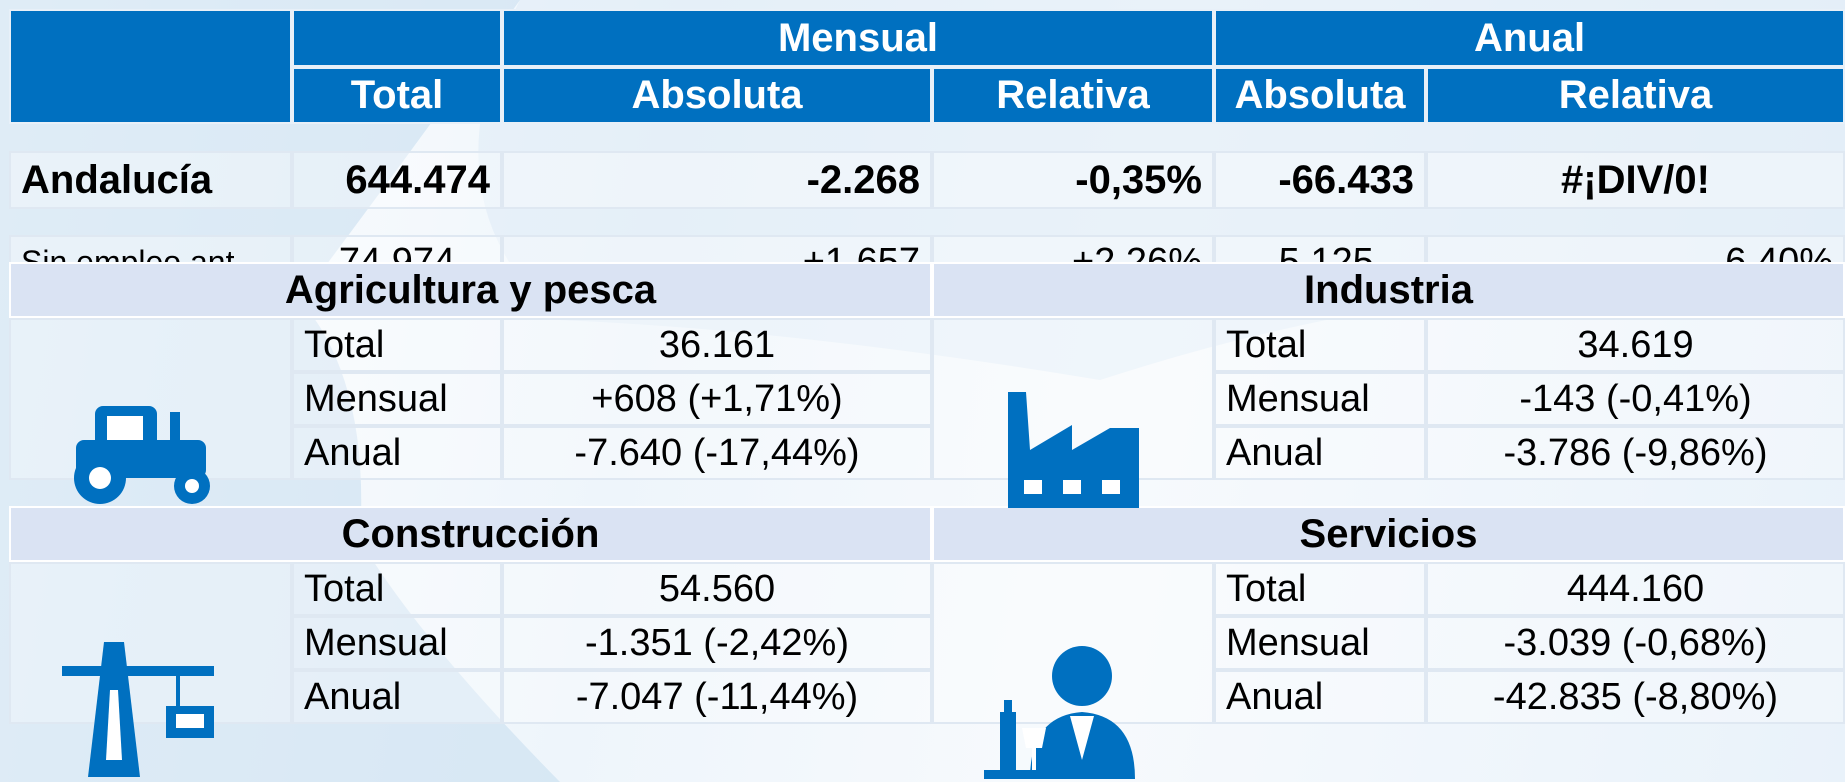  What do you see at coordinates (397, 180) in the screenshot?
I see `value-cell: 644.474` at bounding box center [397, 180].